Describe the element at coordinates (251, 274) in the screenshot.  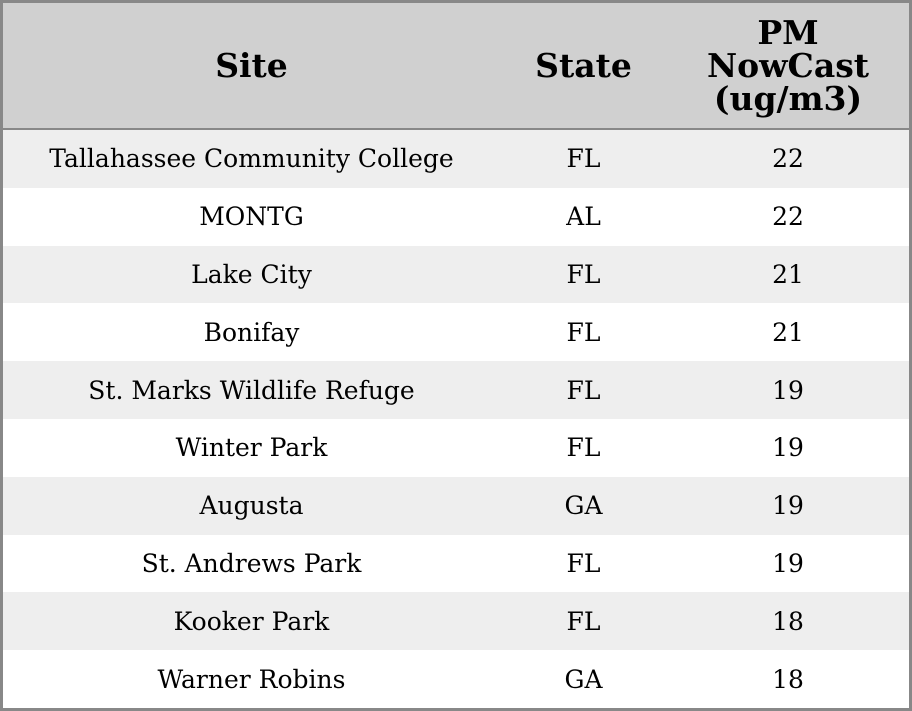
I see `table-cell: Lake City` at that location.